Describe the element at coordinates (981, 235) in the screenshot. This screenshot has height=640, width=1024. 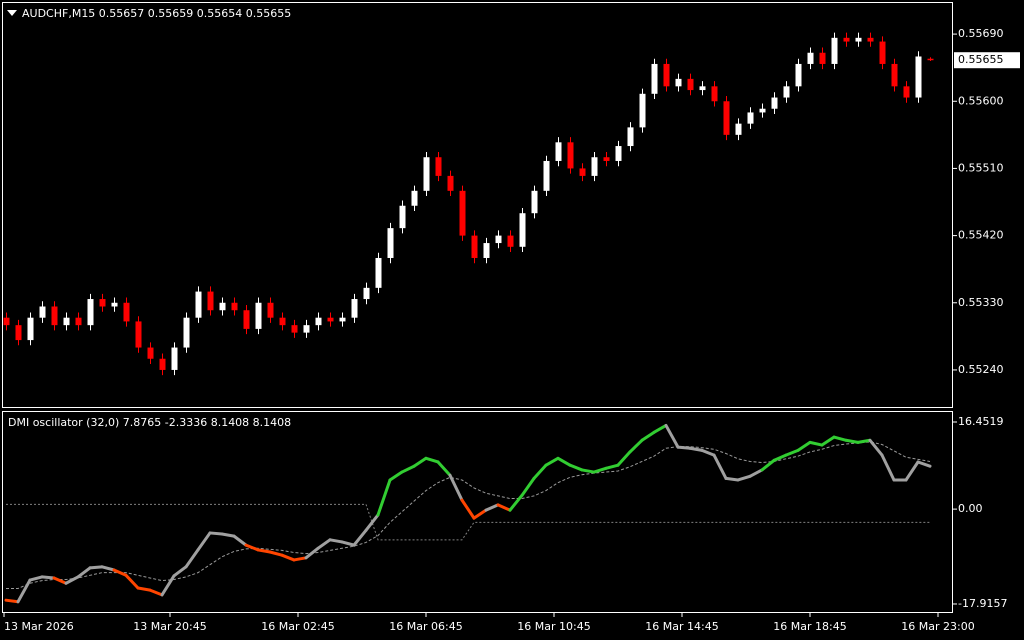
I see `y-tick-label: 0.55420` at that location.